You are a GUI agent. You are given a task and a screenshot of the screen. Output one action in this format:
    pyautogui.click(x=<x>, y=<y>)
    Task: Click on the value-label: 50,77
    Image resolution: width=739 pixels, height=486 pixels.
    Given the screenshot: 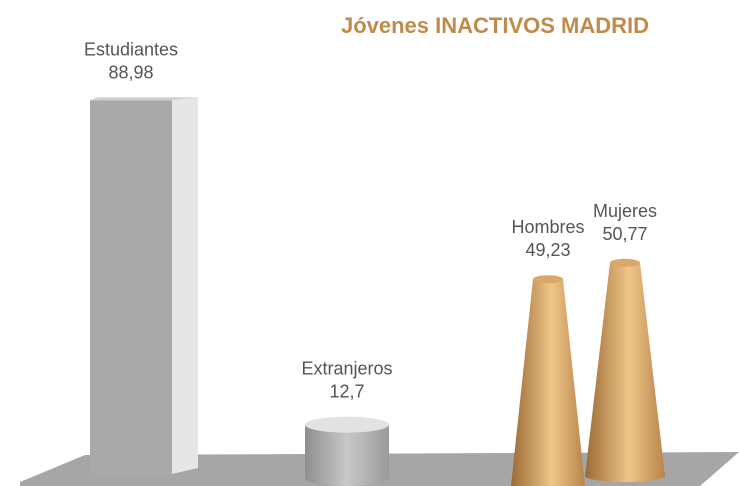 What is the action you would take?
    pyautogui.click(x=624, y=234)
    